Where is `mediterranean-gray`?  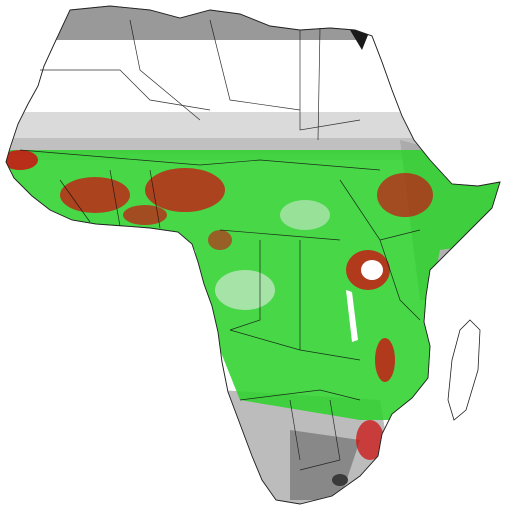 mediterranean-gray is located at coordinates (200, 23).